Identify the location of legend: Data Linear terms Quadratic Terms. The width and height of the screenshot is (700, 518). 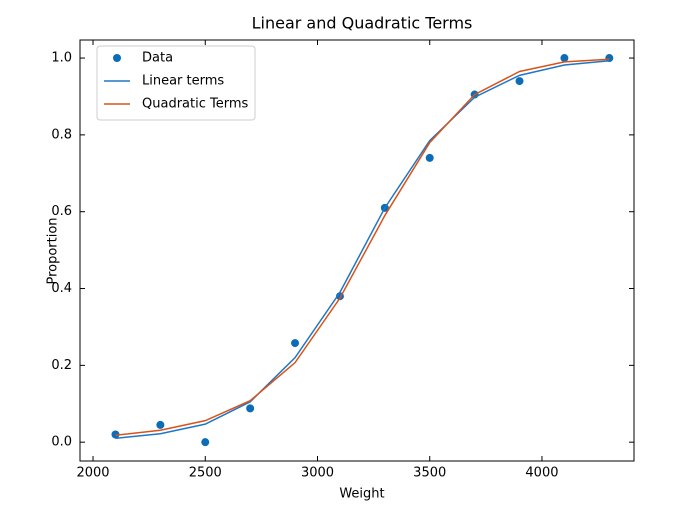
(176, 83).